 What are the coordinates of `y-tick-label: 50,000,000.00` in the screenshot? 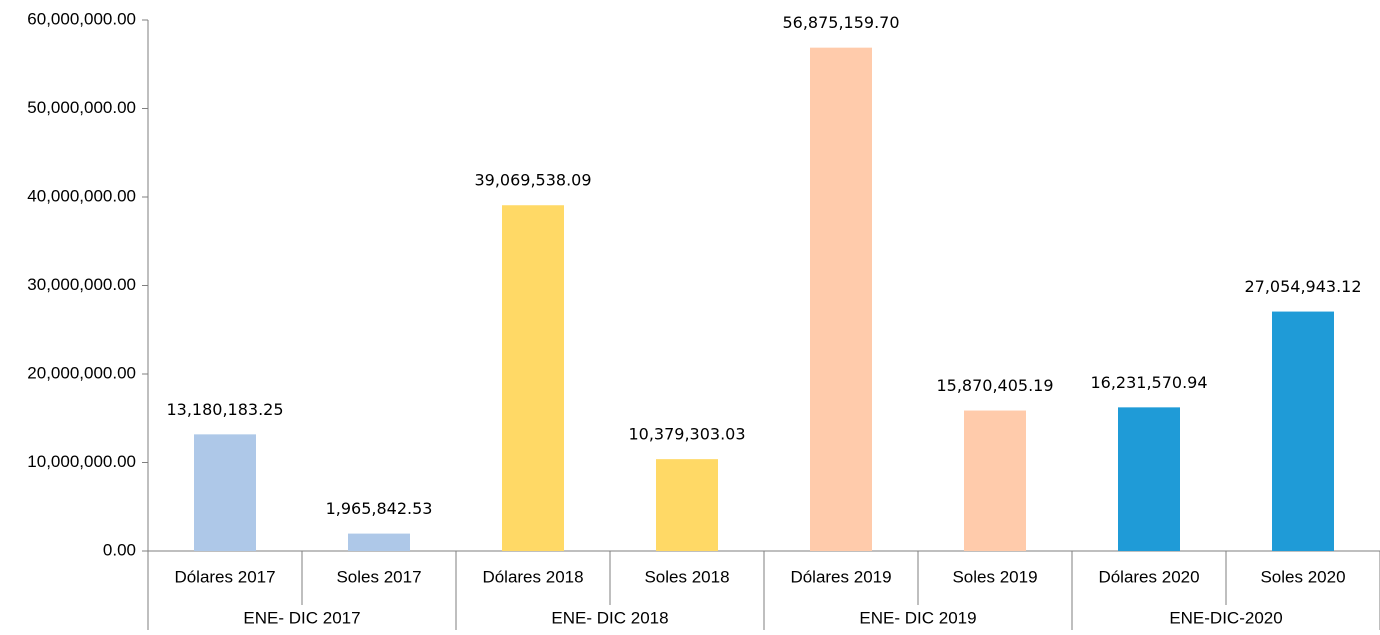 It's located at (81, 107).